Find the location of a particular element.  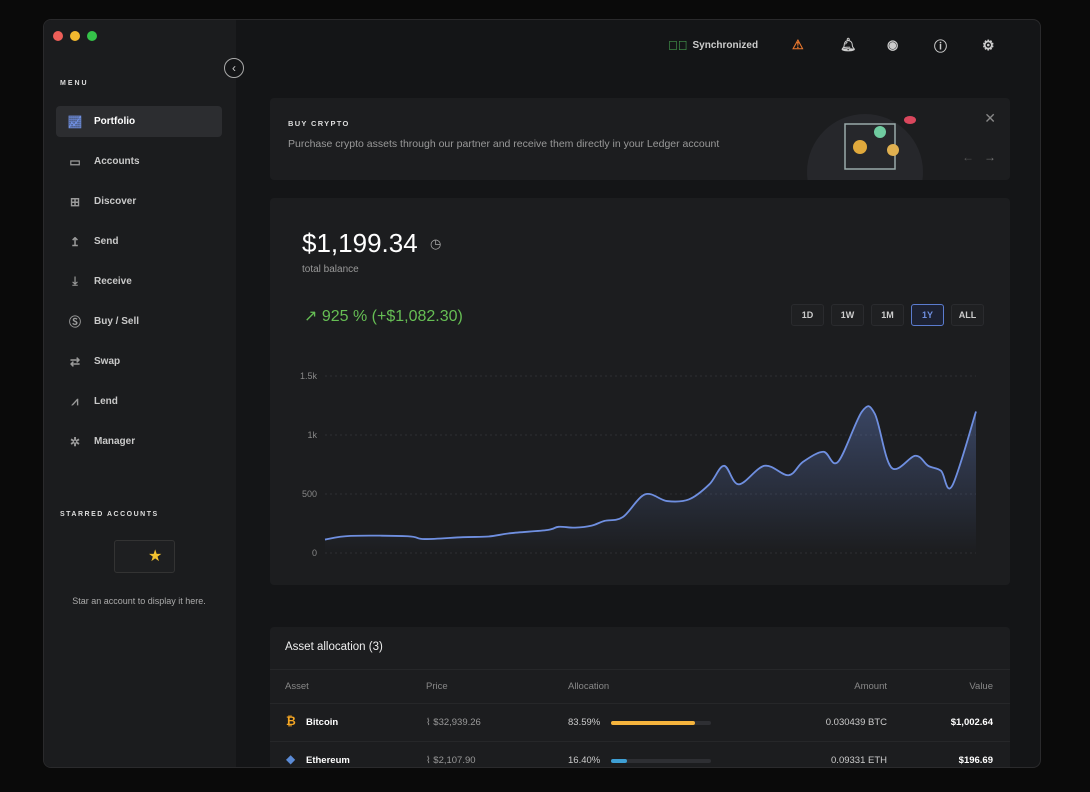

x-tick-label: Dec 2020 is located at coordinates (575, 562).